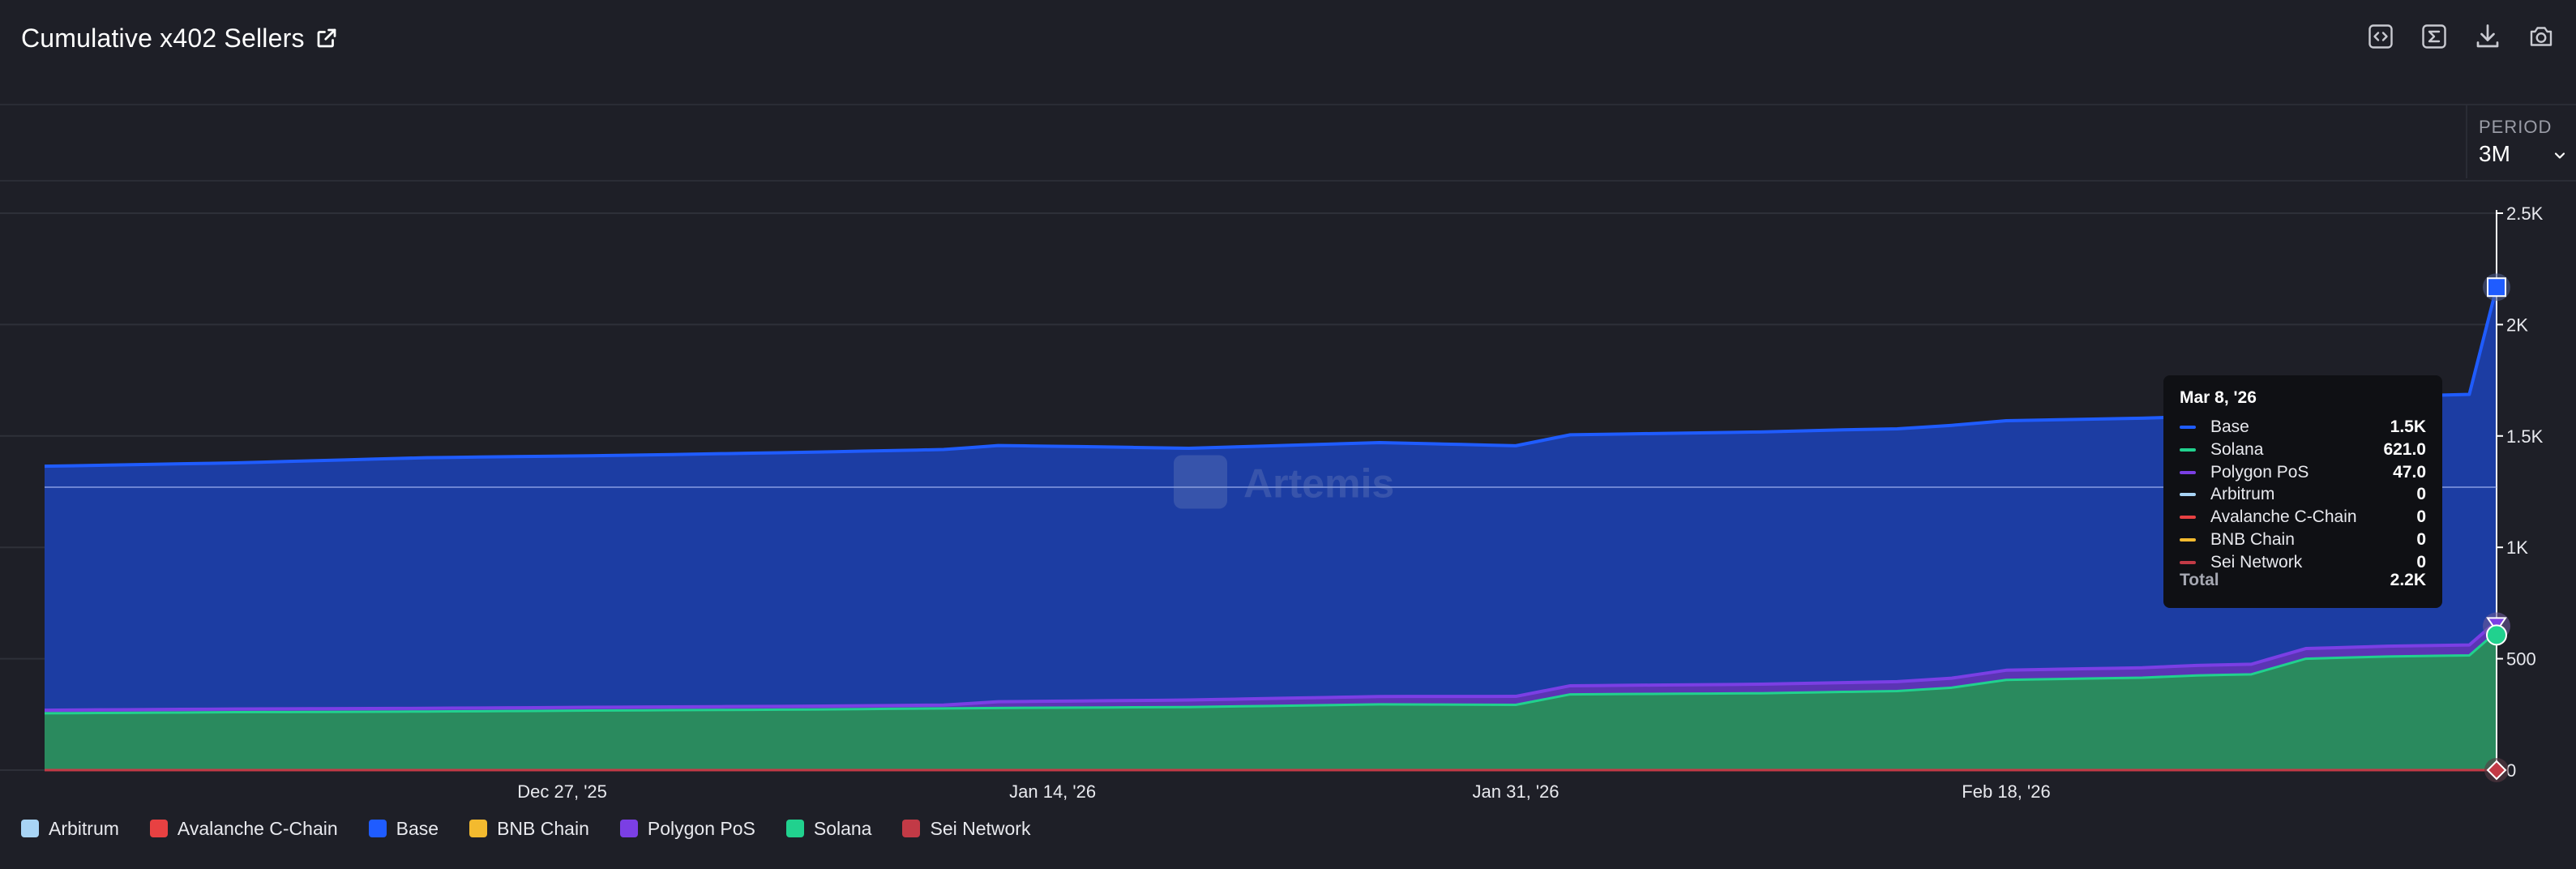  I want to click on legend-item: BNB Chain, so click(529, 829).